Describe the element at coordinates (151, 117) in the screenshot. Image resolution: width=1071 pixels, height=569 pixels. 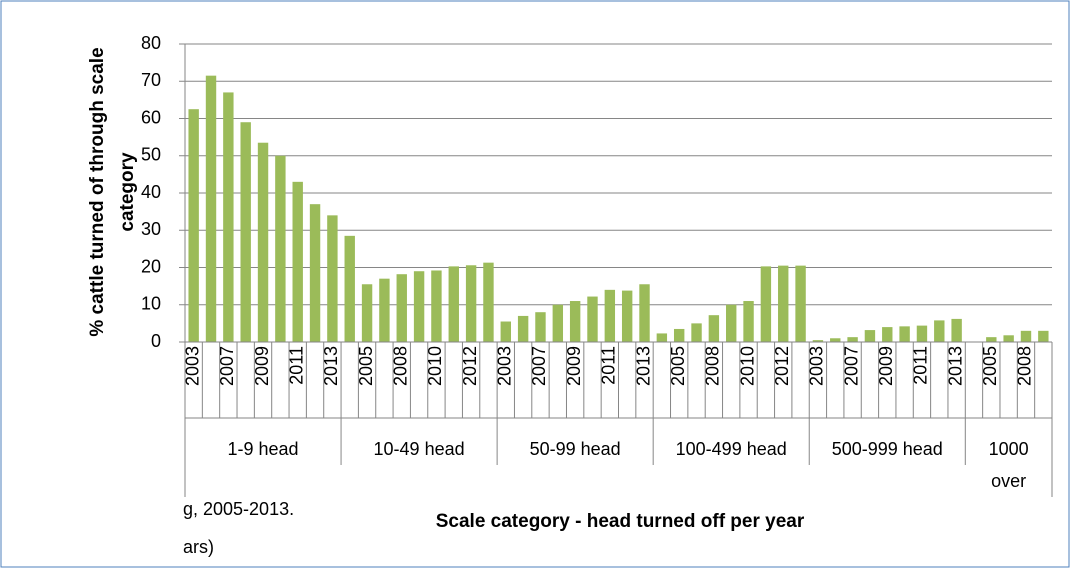
I see `y-tick-label: 60` at that location.